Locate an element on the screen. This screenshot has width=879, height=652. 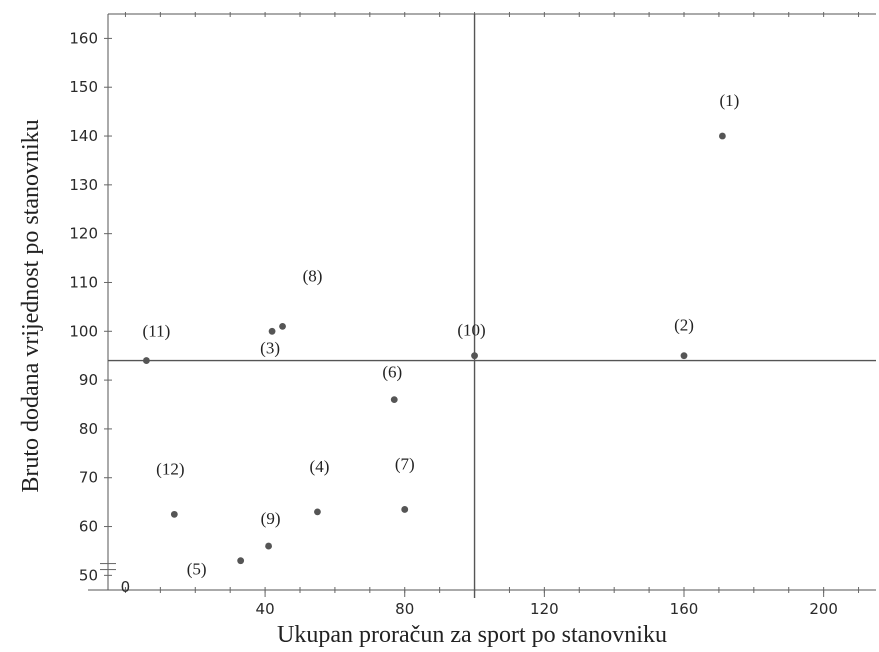
y-tick-label: 160 is located at coordinates (83, 38).